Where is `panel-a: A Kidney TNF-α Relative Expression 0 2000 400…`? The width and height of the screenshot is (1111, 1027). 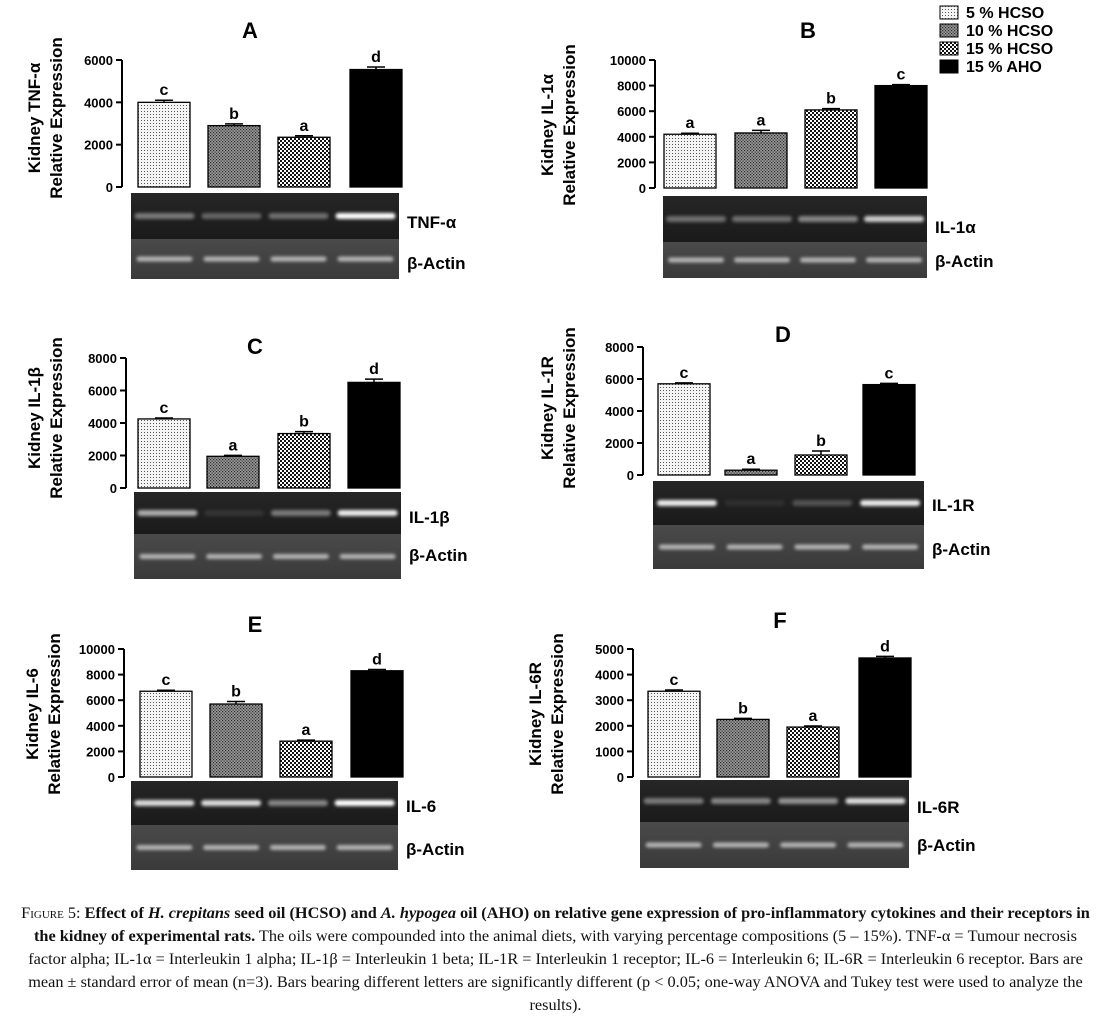
panel-a: A Kidney TNF-α Relative Expression 0 2000 400… is located at coordinates (245, 148).